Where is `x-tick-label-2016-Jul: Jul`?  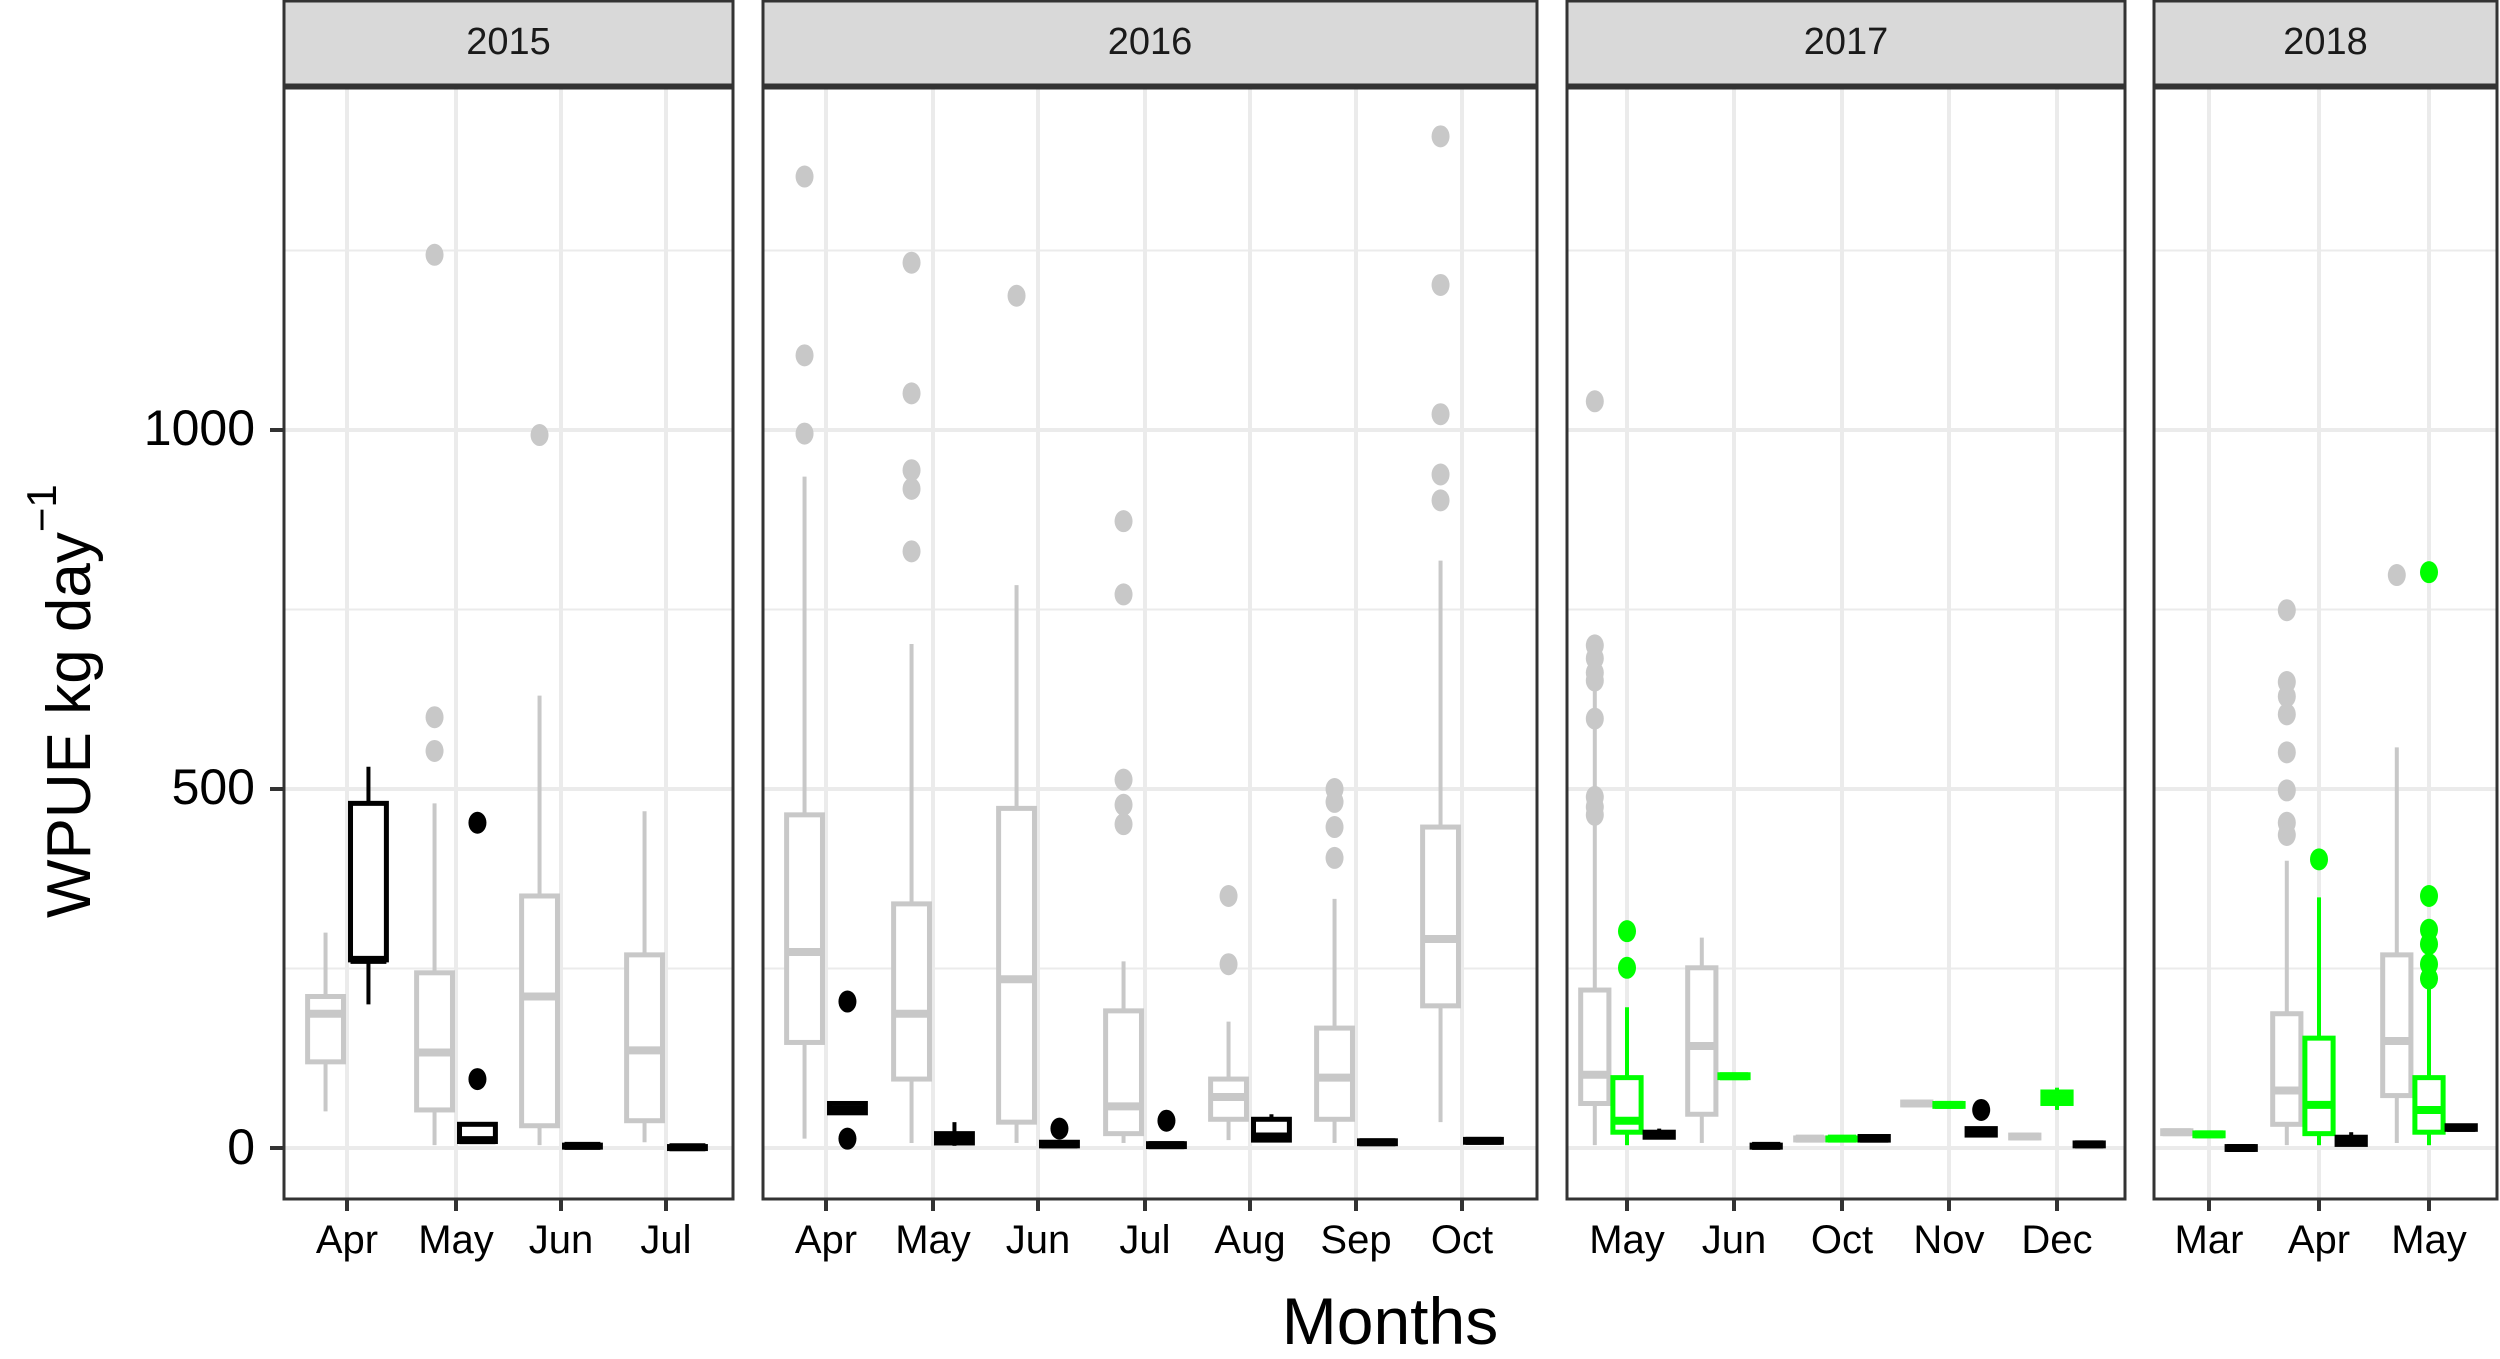 x-tick-label-2016-Jul: Jul is located at coordinates (1145, 1240).